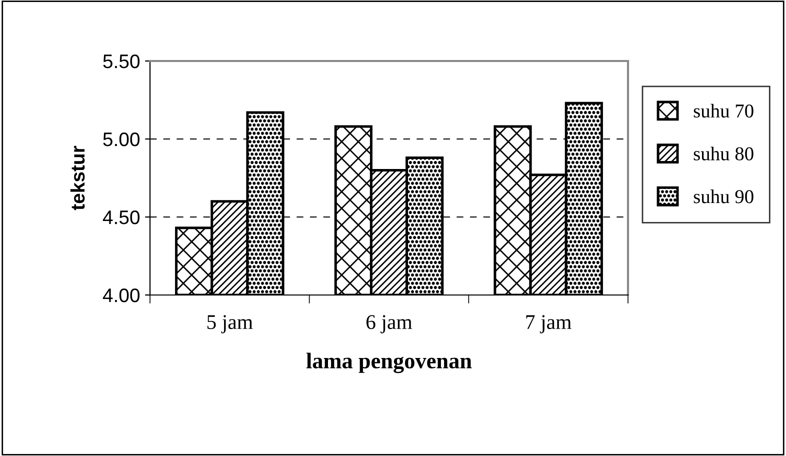 This screenshot has width=786, height=456. I want to click on y-axis-title: tekstur, so click(77, 178).